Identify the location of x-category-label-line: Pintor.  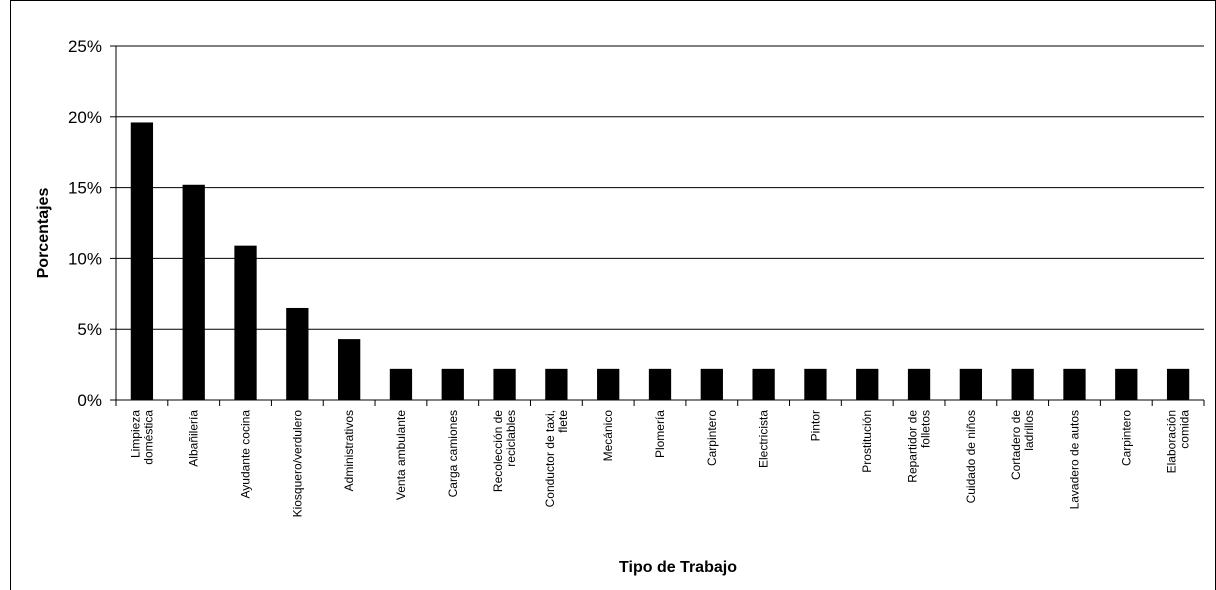
(815, 425).